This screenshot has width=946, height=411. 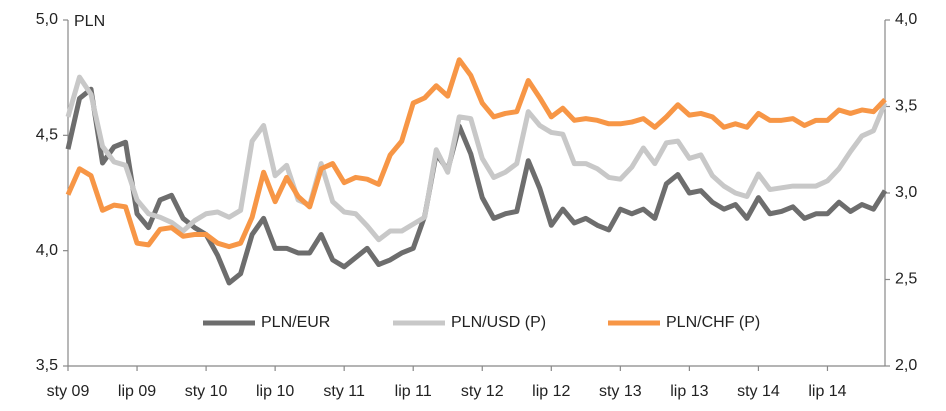 I want to click on x-tick-label: sty 12, so click(x=482, y=391).